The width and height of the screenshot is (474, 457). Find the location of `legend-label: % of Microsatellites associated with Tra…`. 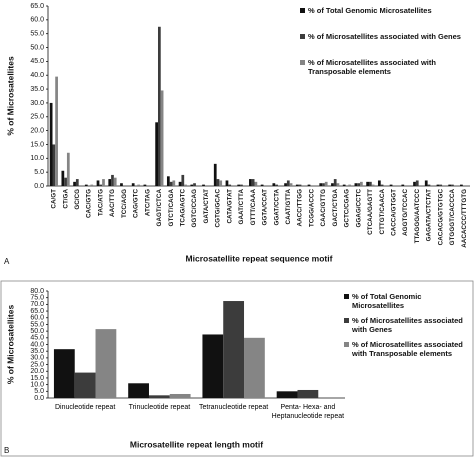

legend-label: % of Microsatellites associated with Tra… is located at coordinates (407, 349).